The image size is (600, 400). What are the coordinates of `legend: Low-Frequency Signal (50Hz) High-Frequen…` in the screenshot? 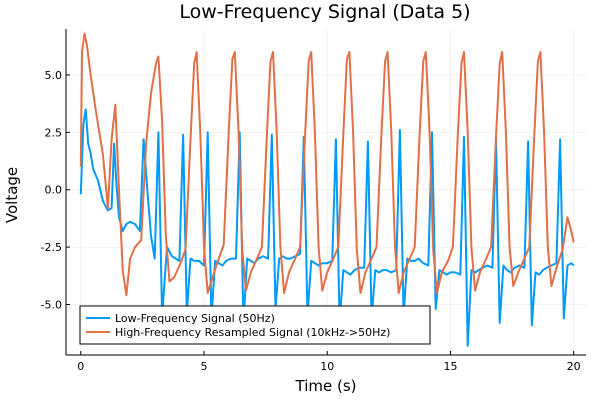 It's located at (255, 325).